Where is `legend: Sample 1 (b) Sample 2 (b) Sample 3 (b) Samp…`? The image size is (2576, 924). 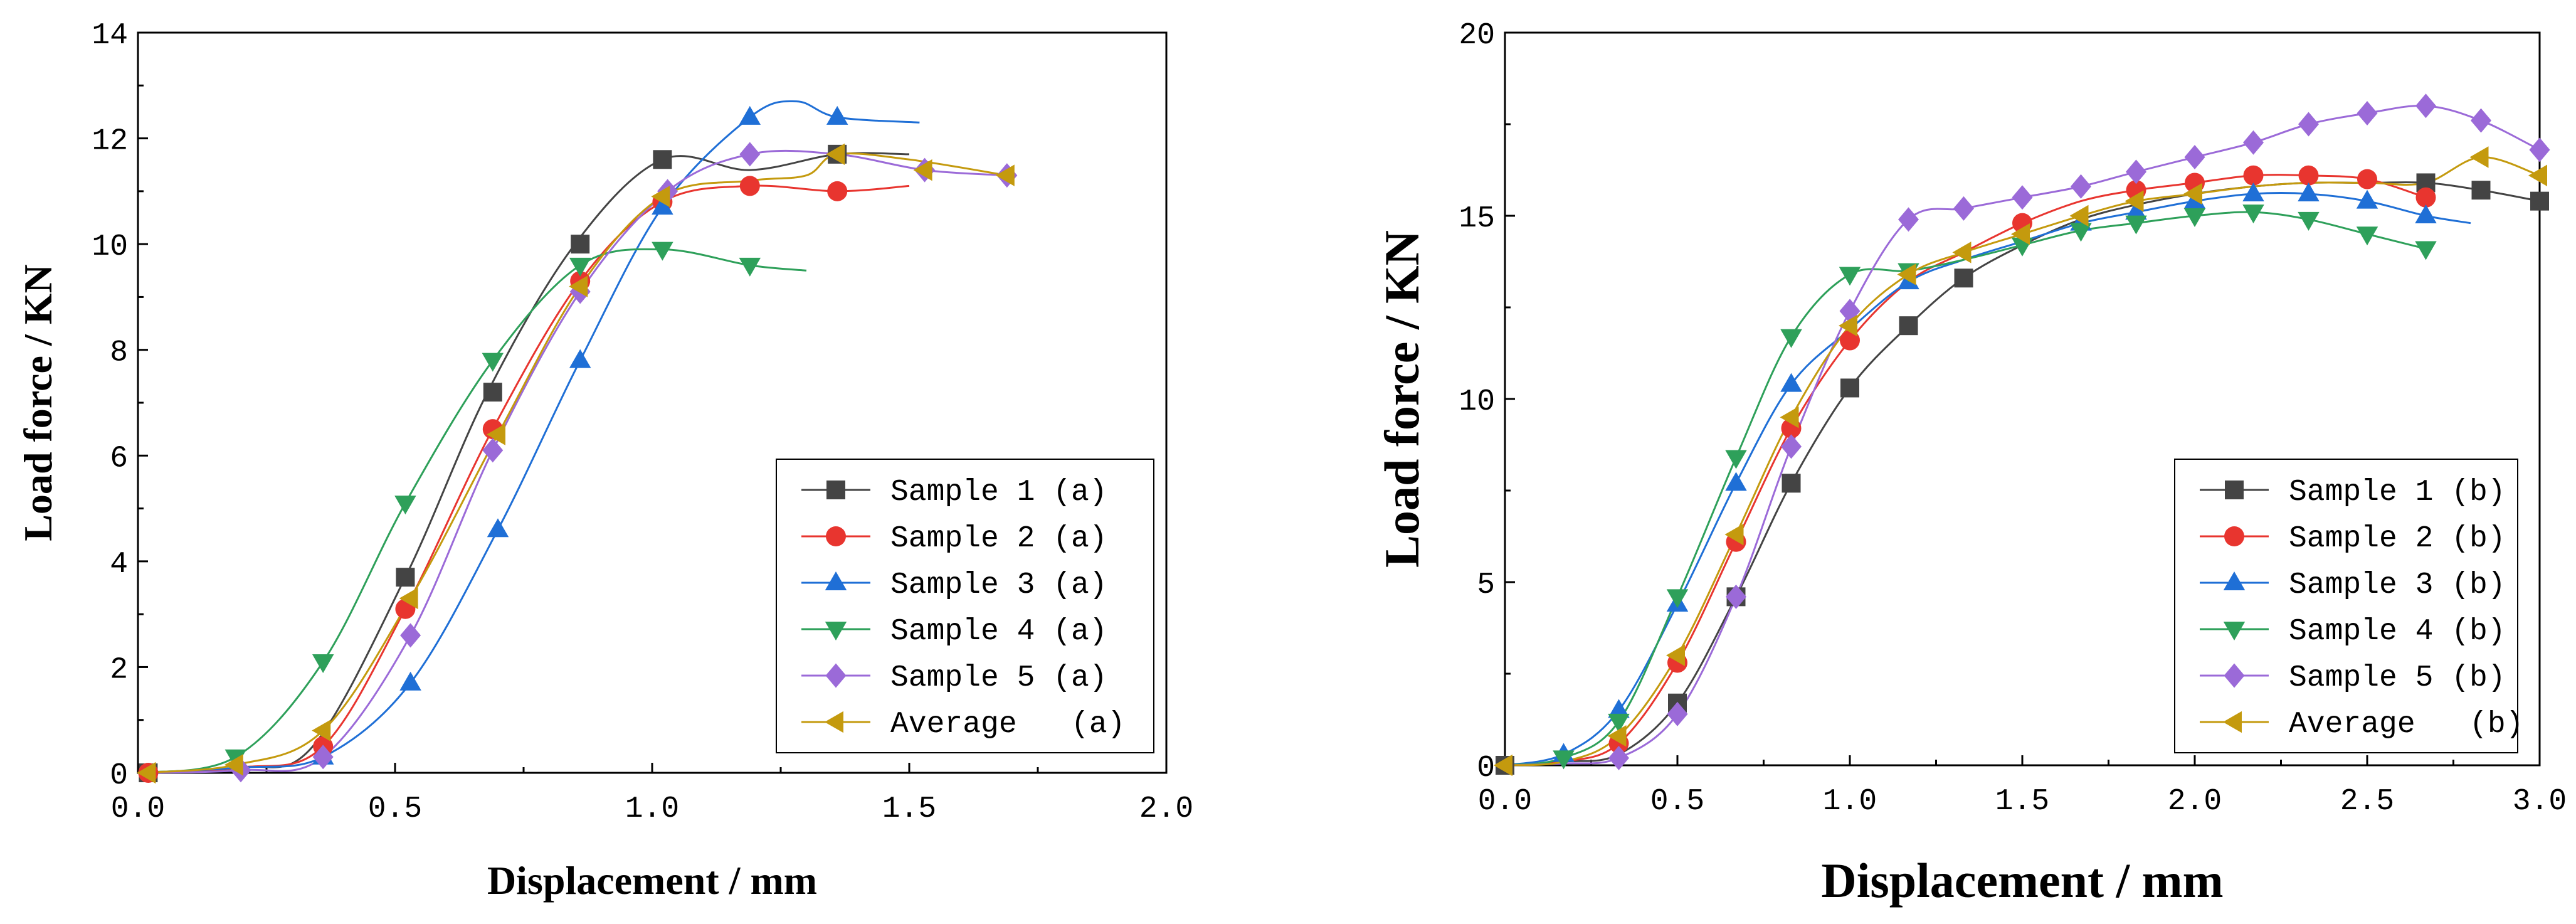 legend: Sample 1 (b) Sample 2 (b) Sample 3 (b) Samp… is located at coordinates (2348, 606).